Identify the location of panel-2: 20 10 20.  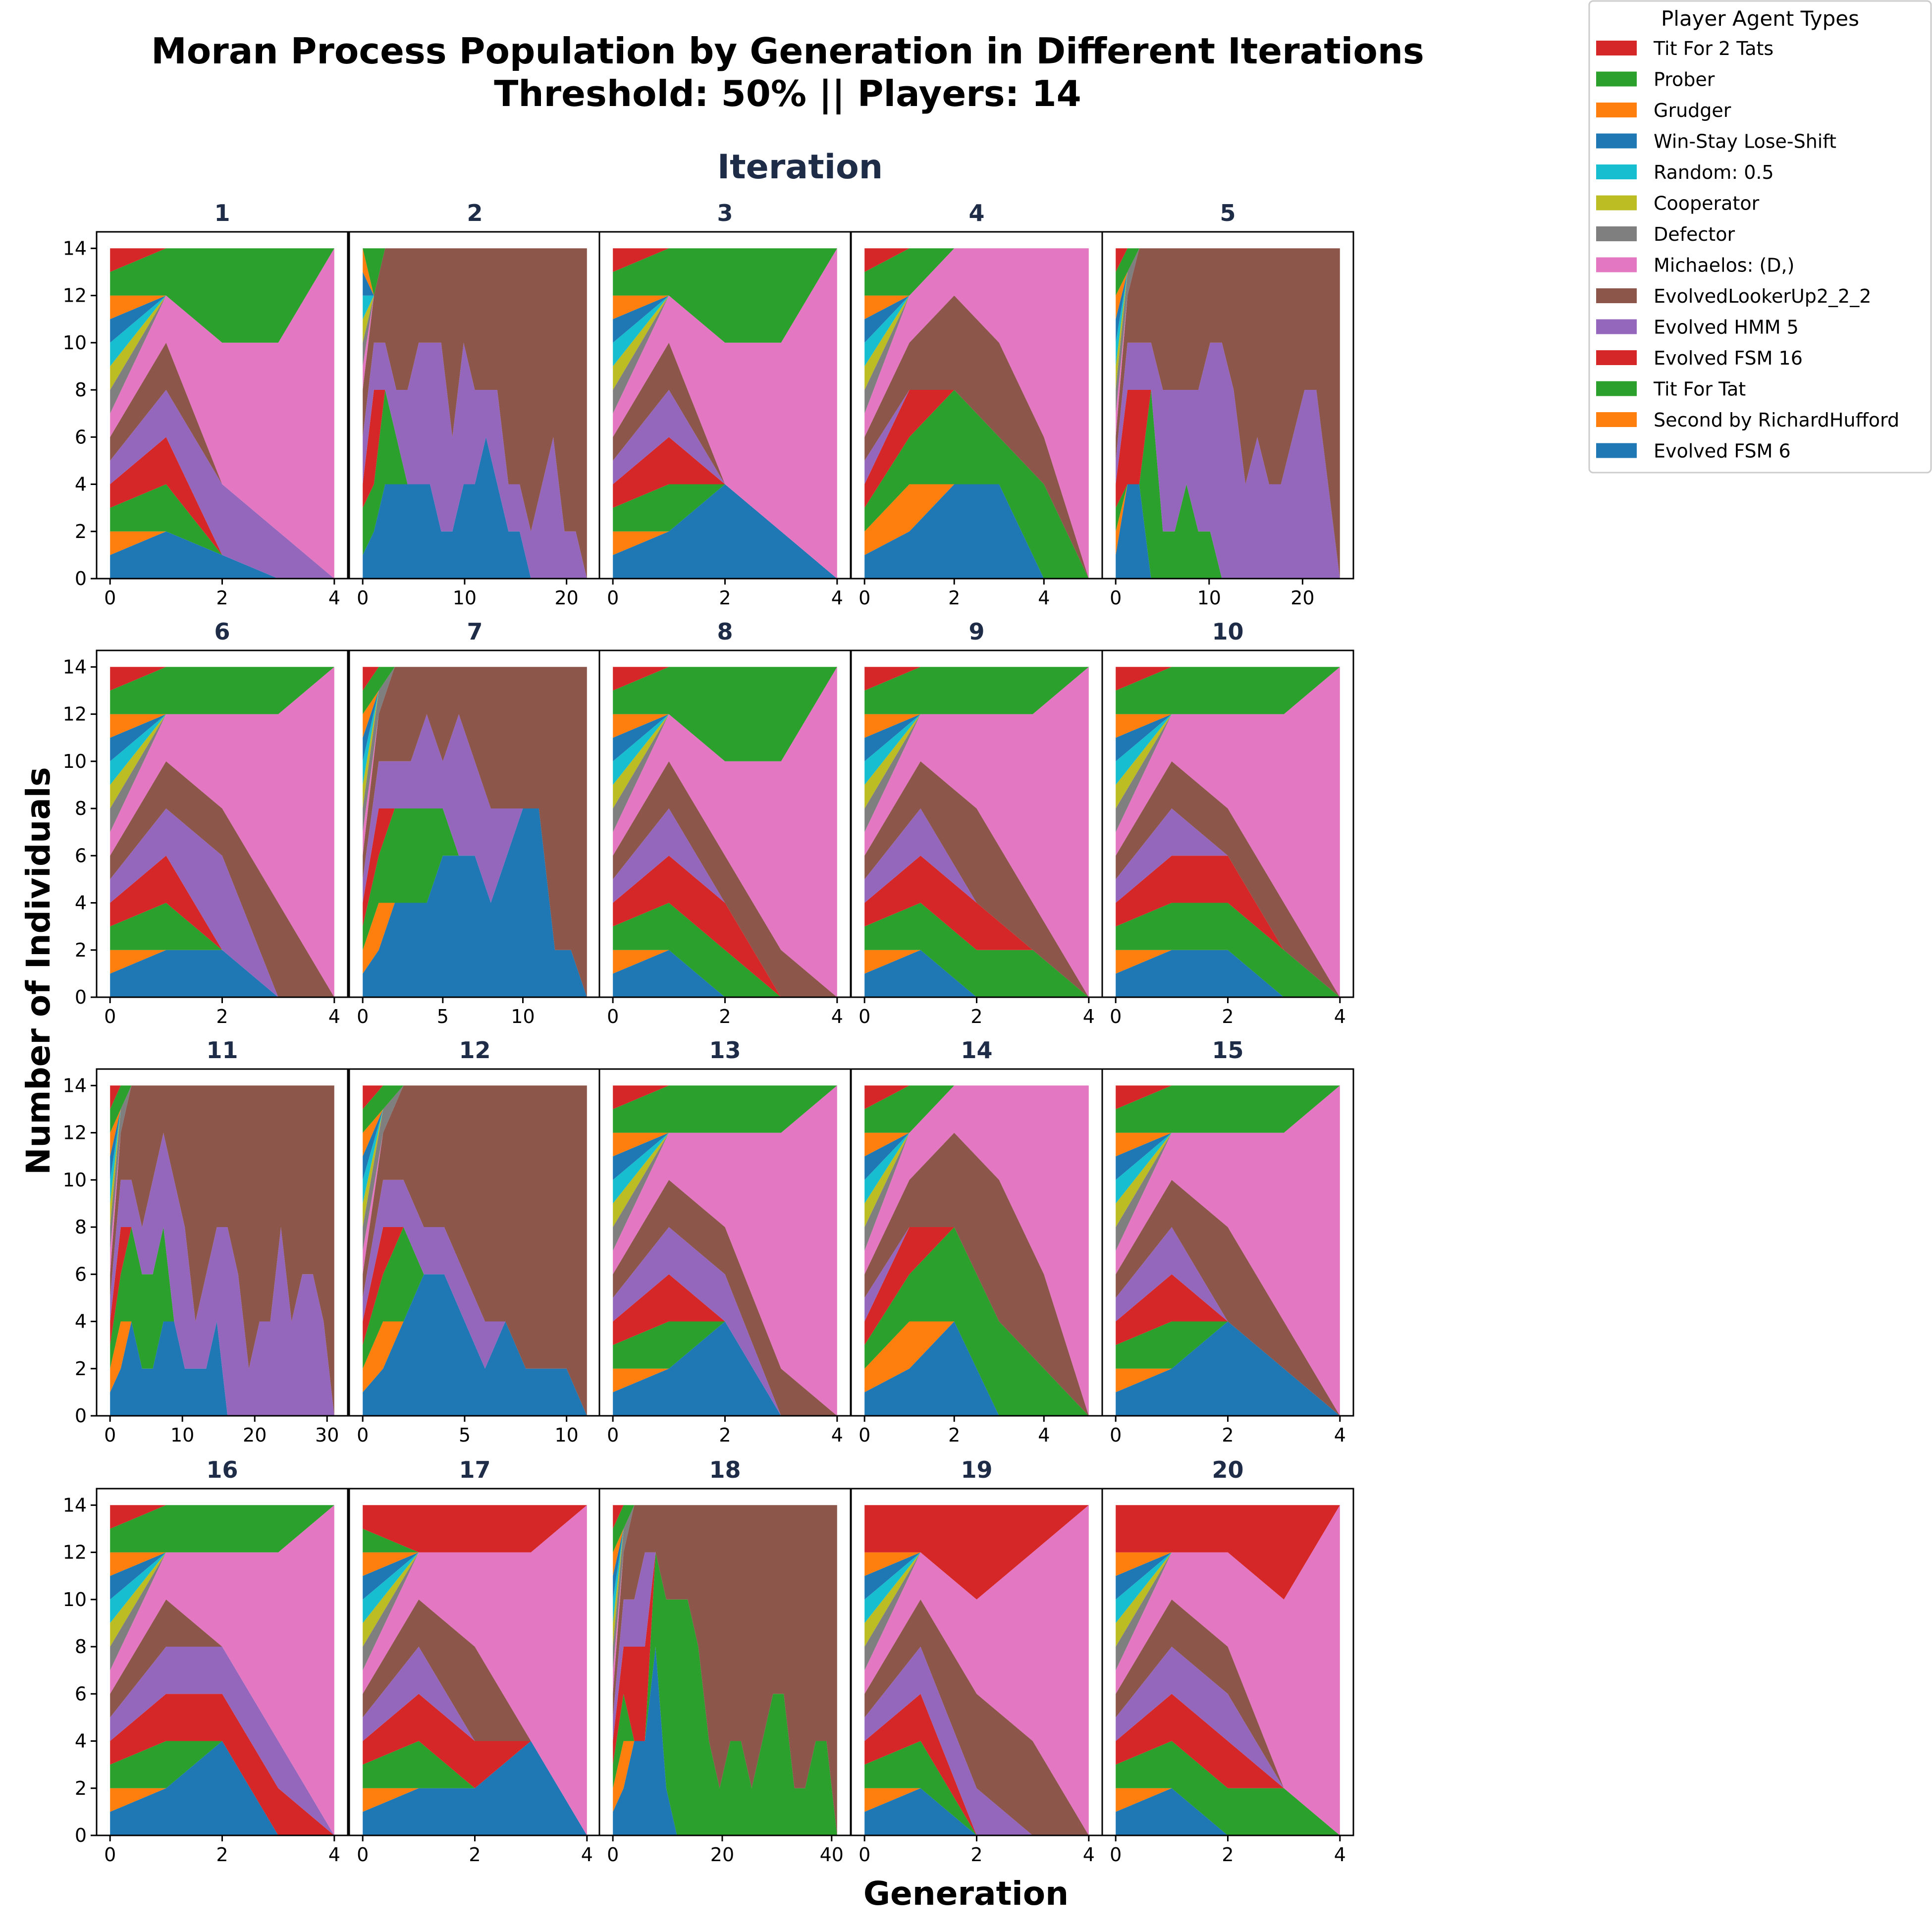
(474, 405).